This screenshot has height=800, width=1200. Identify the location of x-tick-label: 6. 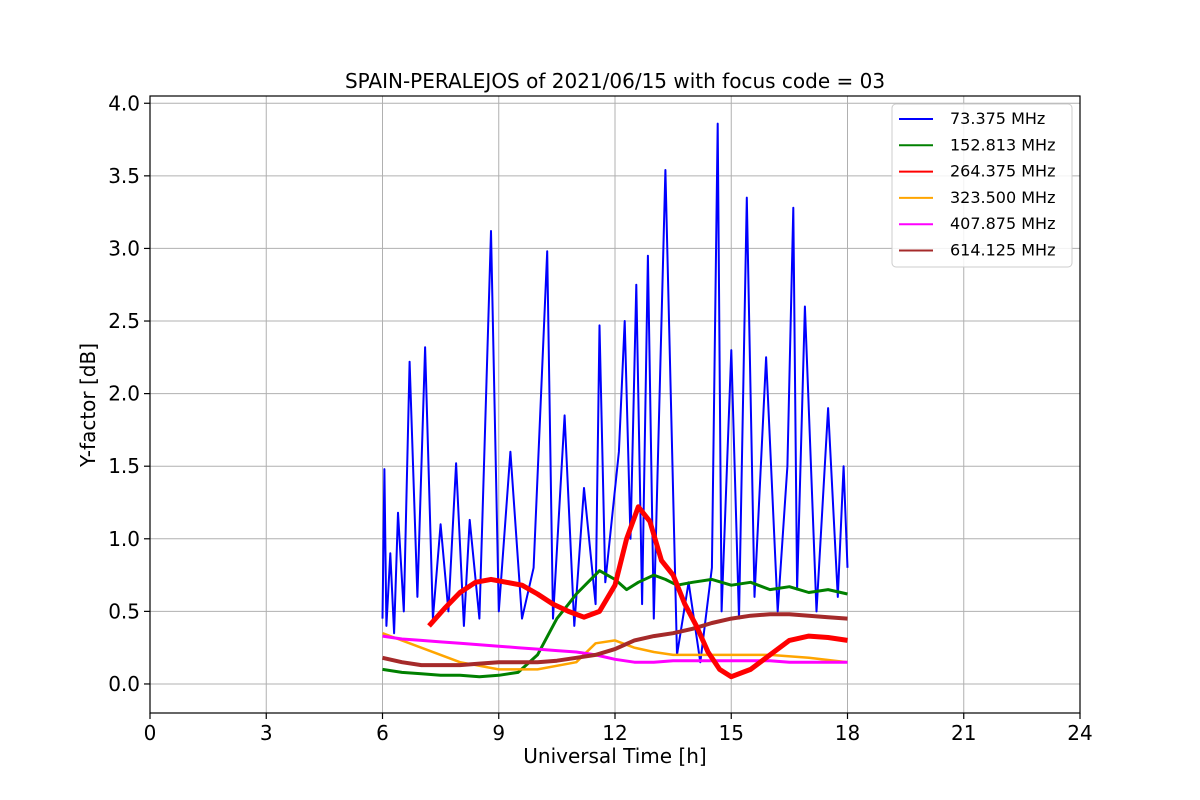
(382, 733).